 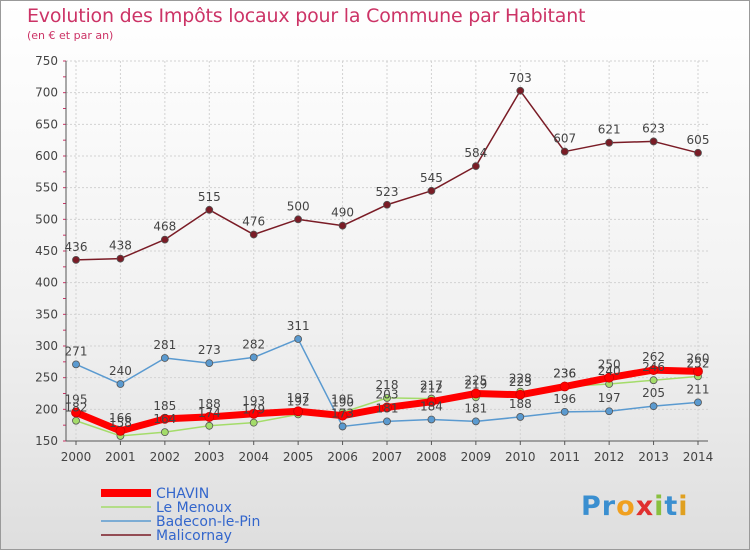 I want to click on data-label: 523, so click(x=387, y=192).